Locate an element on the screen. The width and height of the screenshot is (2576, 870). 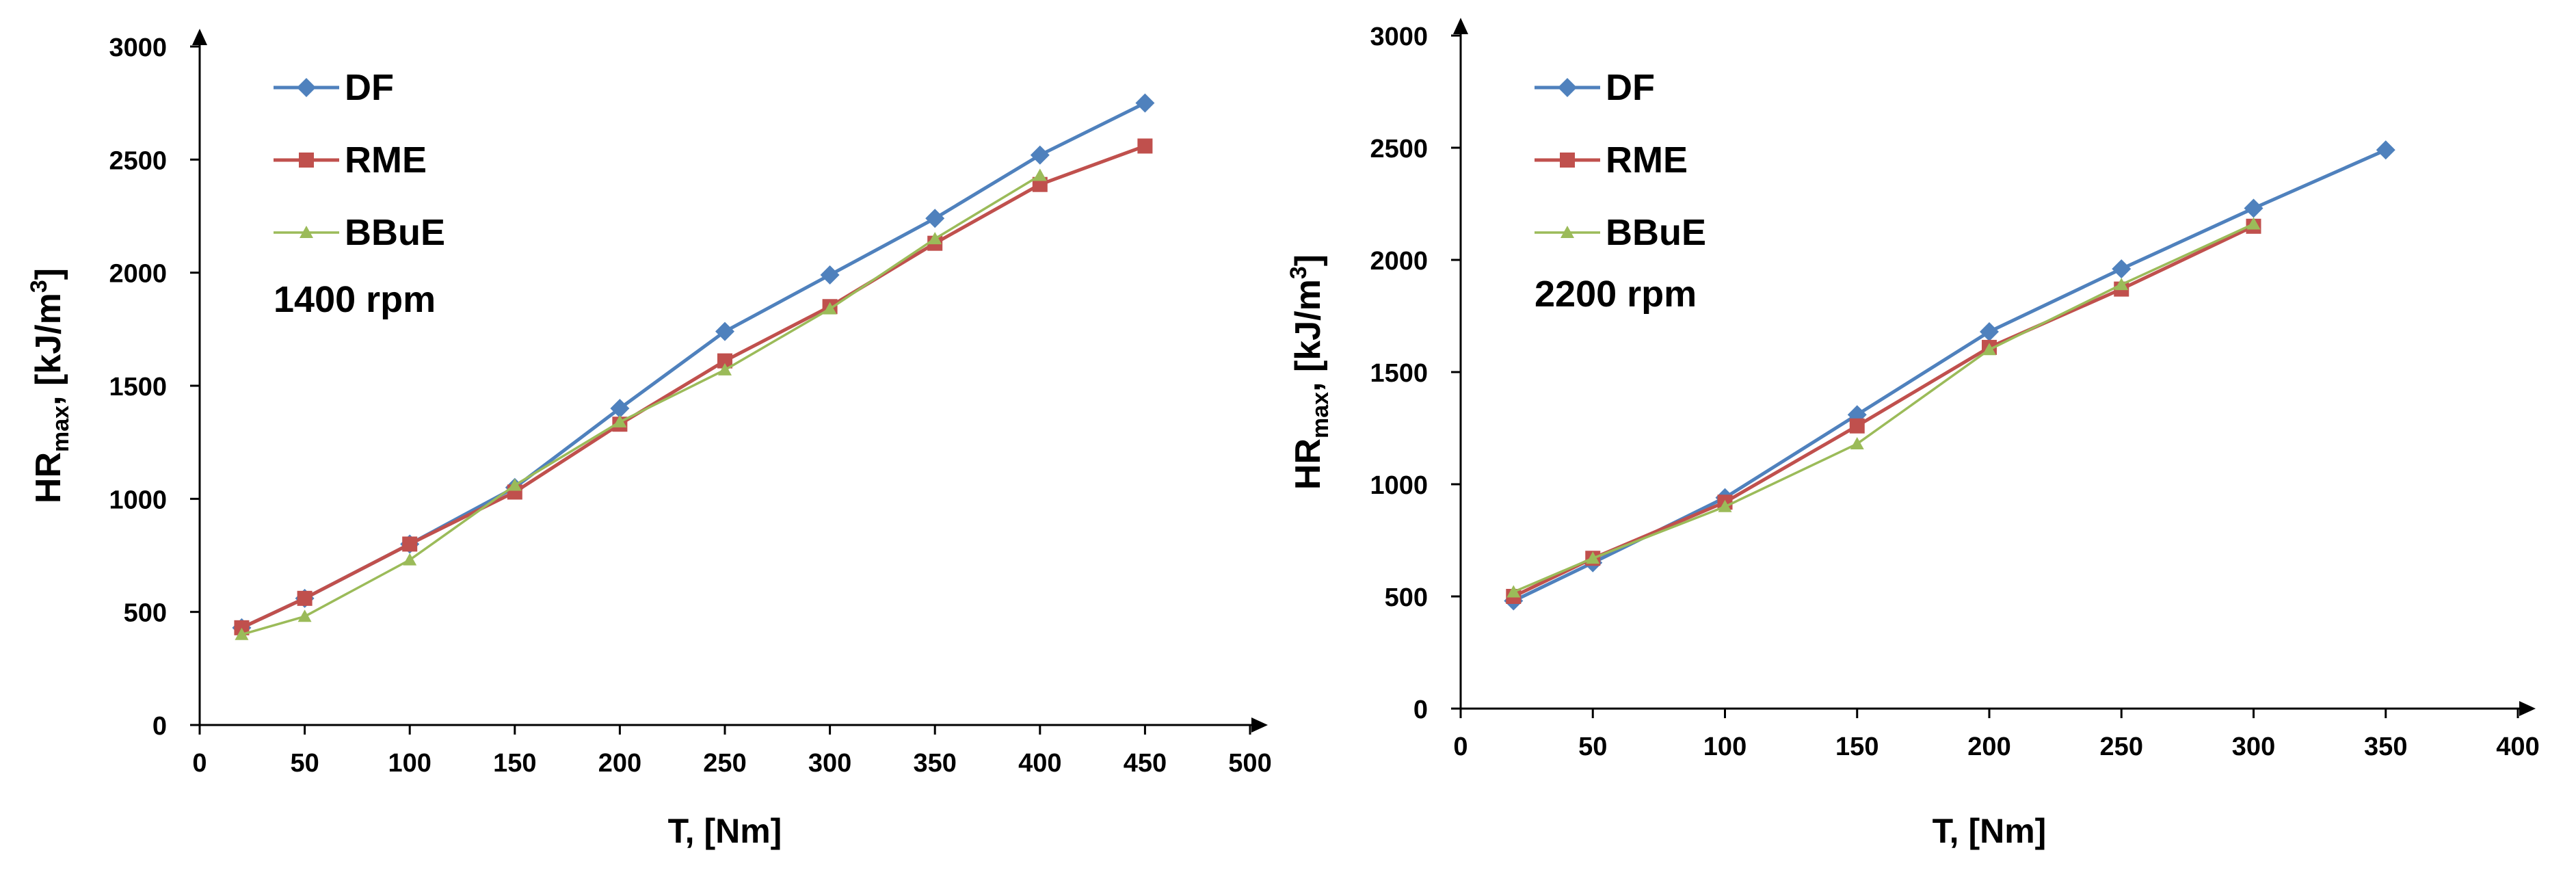
rpm-annotation: 1400 rpm is located at coordinates (355, 299).